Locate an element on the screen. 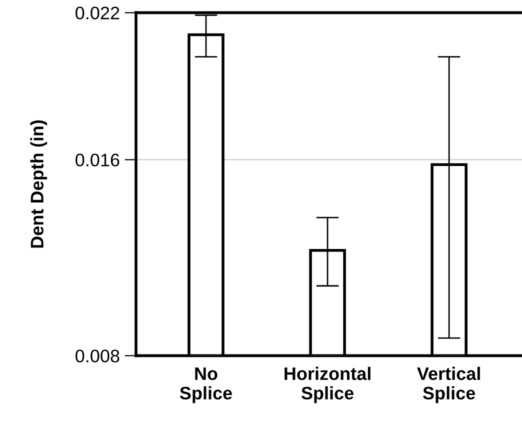  y-tick-label: 0.022 is located at coordinates (98, 13).